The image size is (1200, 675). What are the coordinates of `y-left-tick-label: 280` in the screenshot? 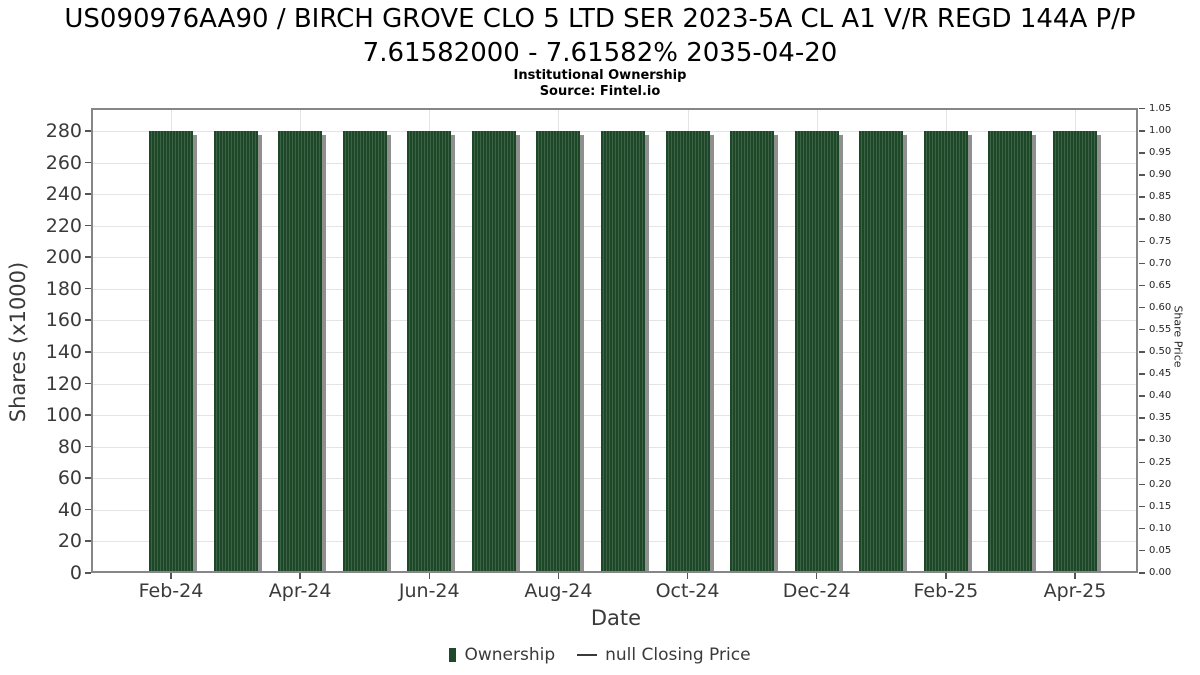 It's located at (63, 131).